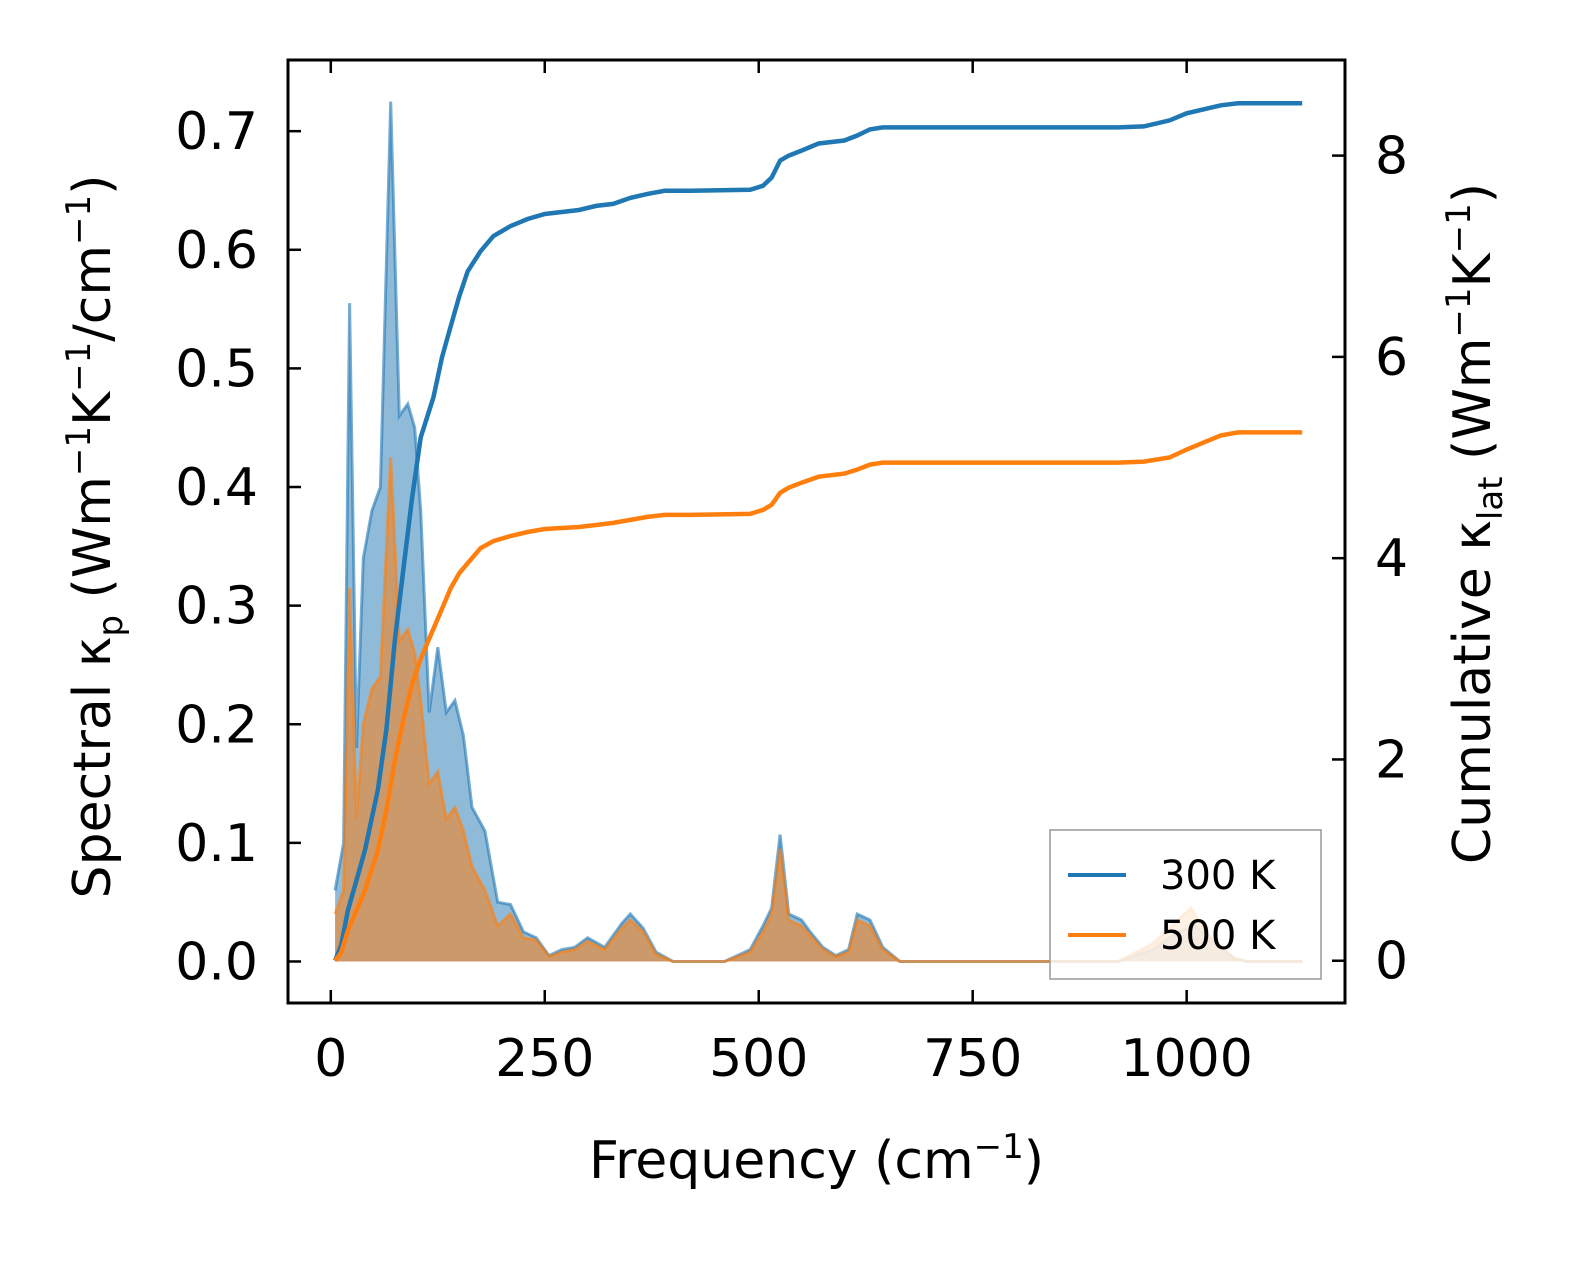 The image size is (1586, 1264). Describe the element at coordinates (544, 1059) in the screenshot. I see `x-tick-label: 250` at that location.